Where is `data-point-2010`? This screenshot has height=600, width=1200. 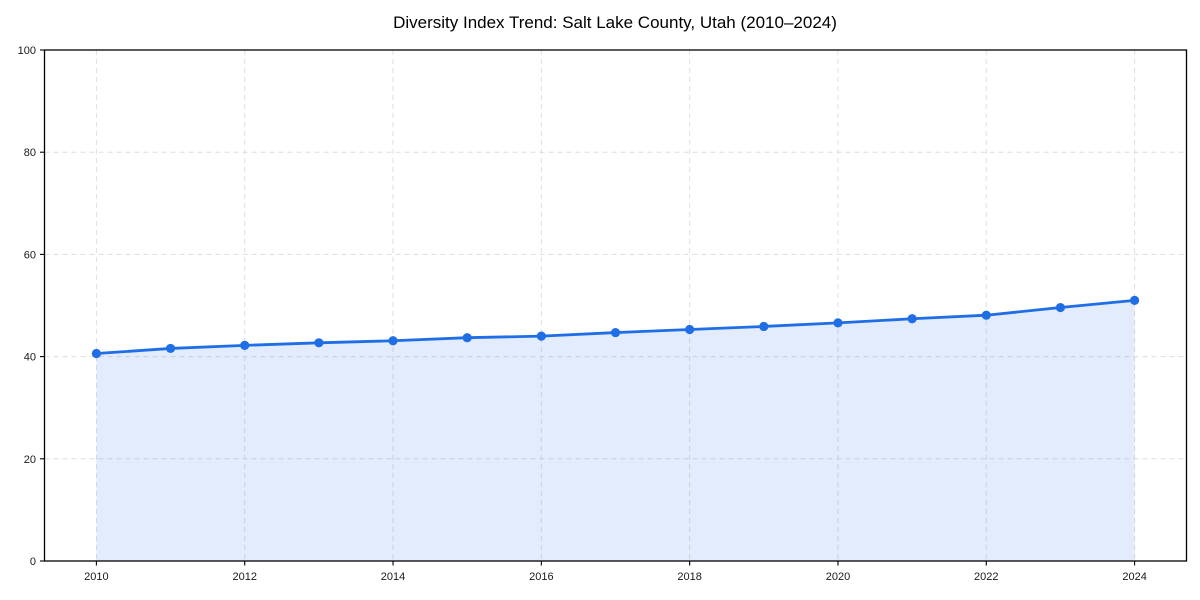
data-point-2010 is located at coordinates (96, 353).